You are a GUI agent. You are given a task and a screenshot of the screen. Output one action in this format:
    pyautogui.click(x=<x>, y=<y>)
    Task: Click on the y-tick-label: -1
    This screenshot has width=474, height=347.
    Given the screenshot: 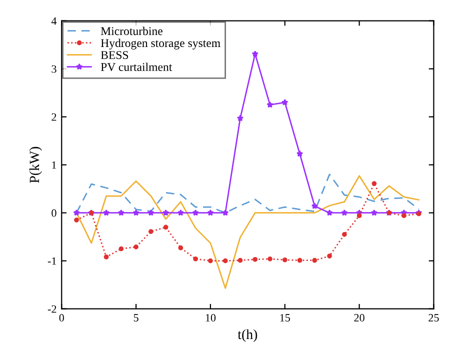 What is the action you would take?
    pyautogui.click(x=52, y=261)
    